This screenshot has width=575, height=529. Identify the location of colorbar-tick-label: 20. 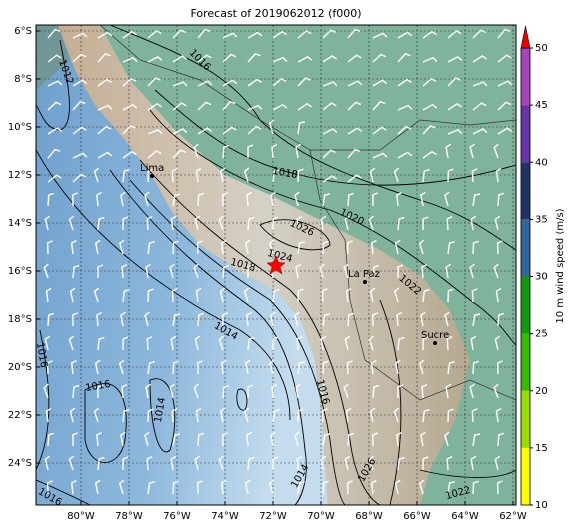
(541, 391).